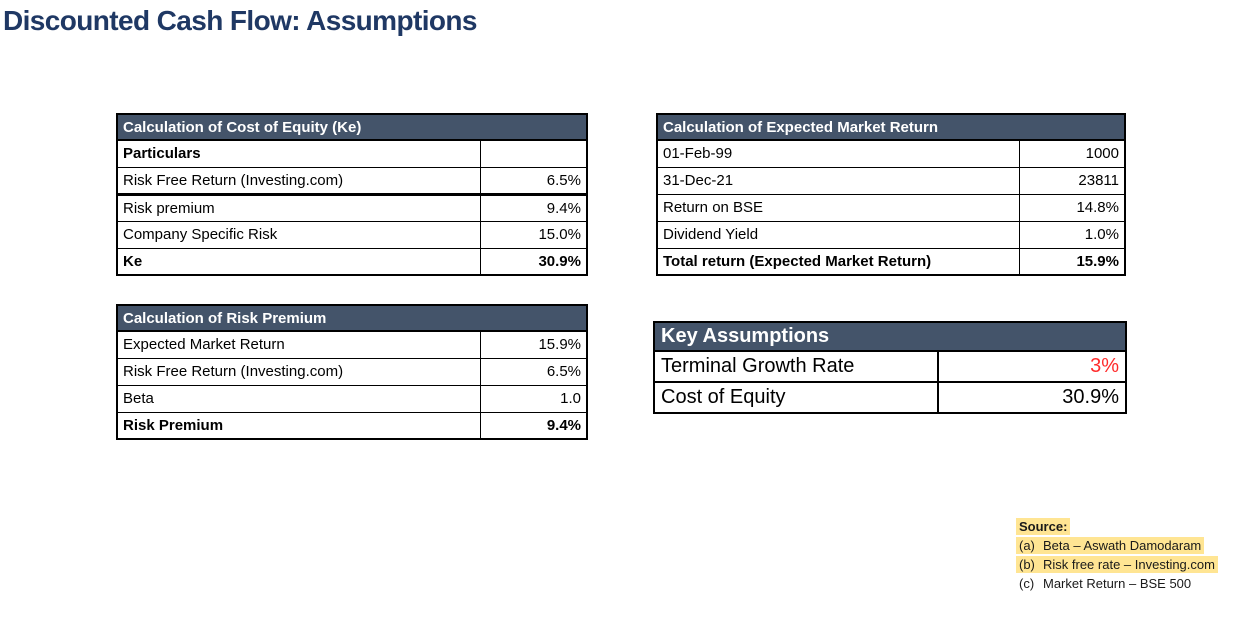 This screenshot has width=1251, height=617. What do you see at coordinates (796, 397) in the screenshot?
I see `row-label: Cost of Equity` at bounding box center [796, 397].